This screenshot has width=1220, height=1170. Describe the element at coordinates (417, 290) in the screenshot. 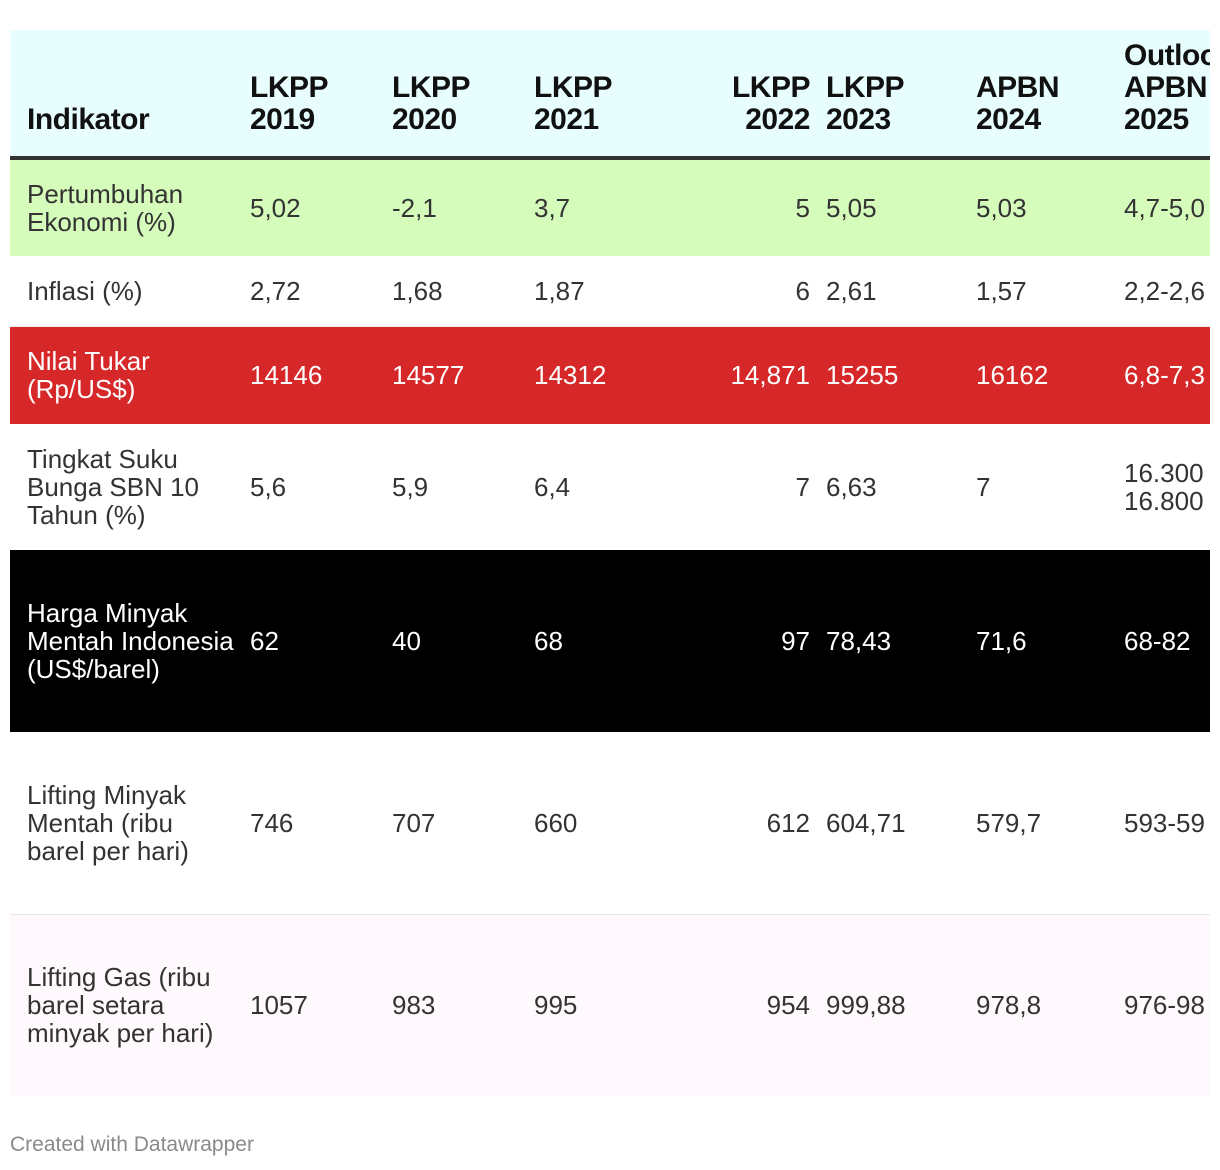

I see `table-cell: 1,68` at that location.